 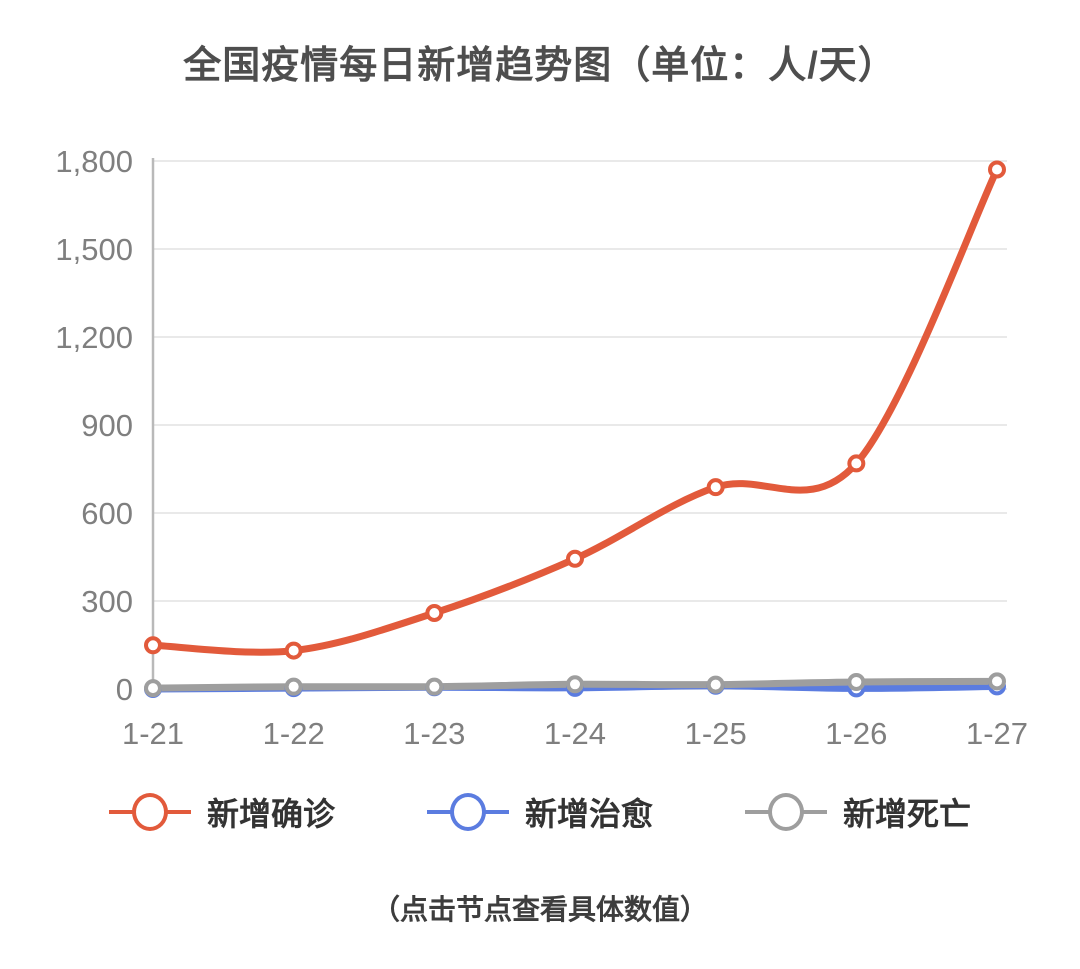 I want to click on legend-item-confirmed: 新增确诊, so click(x=221, y=812).